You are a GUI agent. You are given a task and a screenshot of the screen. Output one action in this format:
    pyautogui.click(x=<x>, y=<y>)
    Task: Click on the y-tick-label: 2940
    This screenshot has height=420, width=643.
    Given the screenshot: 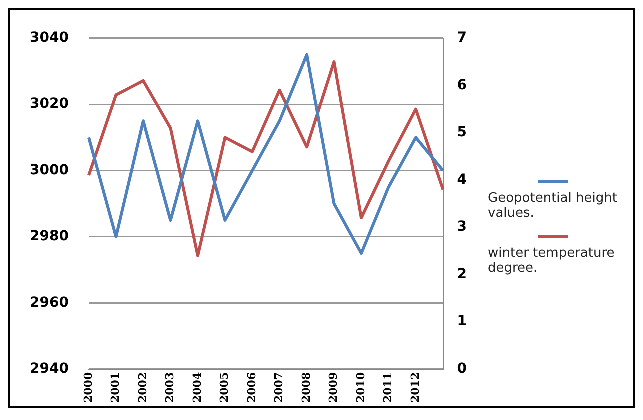 What is the action you would take?
    pyautogui.click(x=50, y=369)
    